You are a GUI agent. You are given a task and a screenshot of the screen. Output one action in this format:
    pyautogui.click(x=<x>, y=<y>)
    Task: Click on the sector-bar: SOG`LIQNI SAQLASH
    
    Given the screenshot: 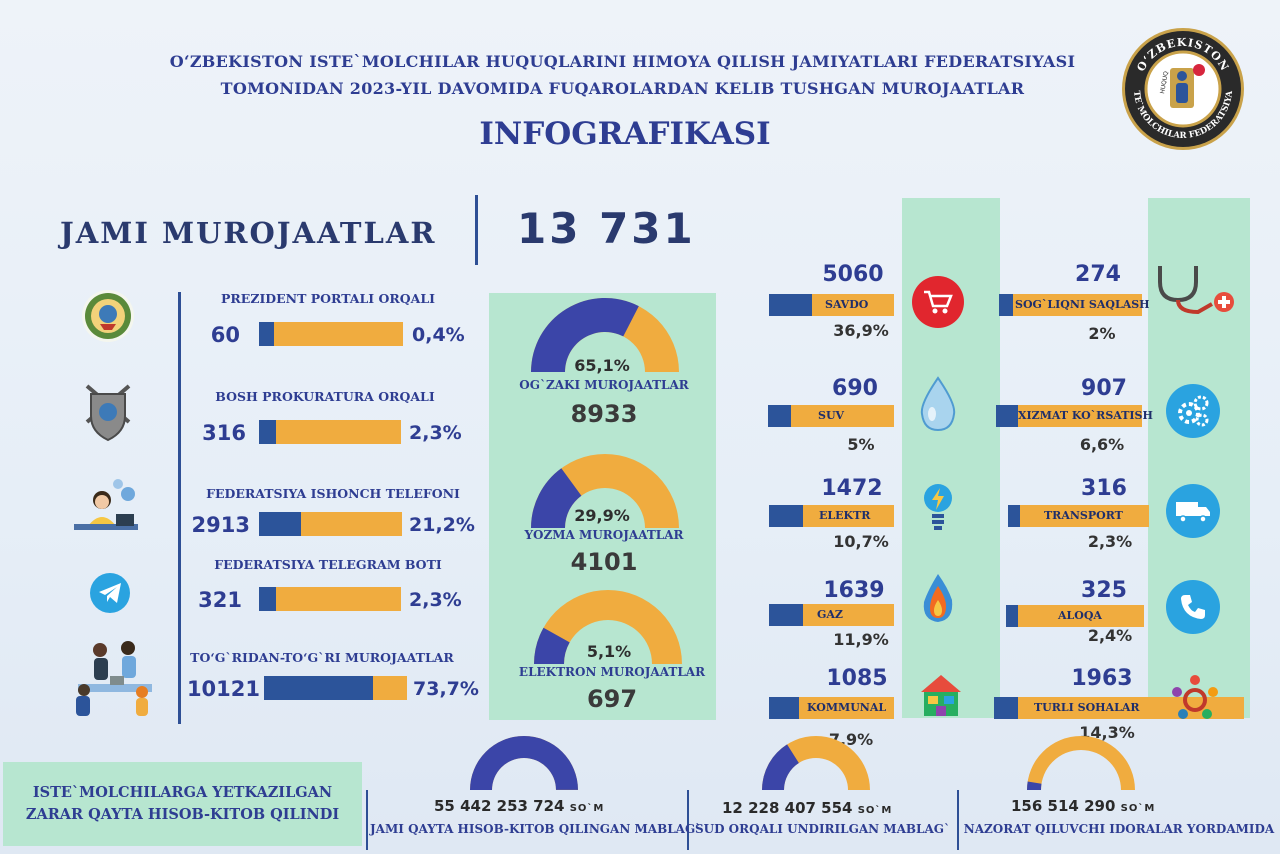 What is the action you would take?
    pyautogui.click(x=1074, y=305)
    